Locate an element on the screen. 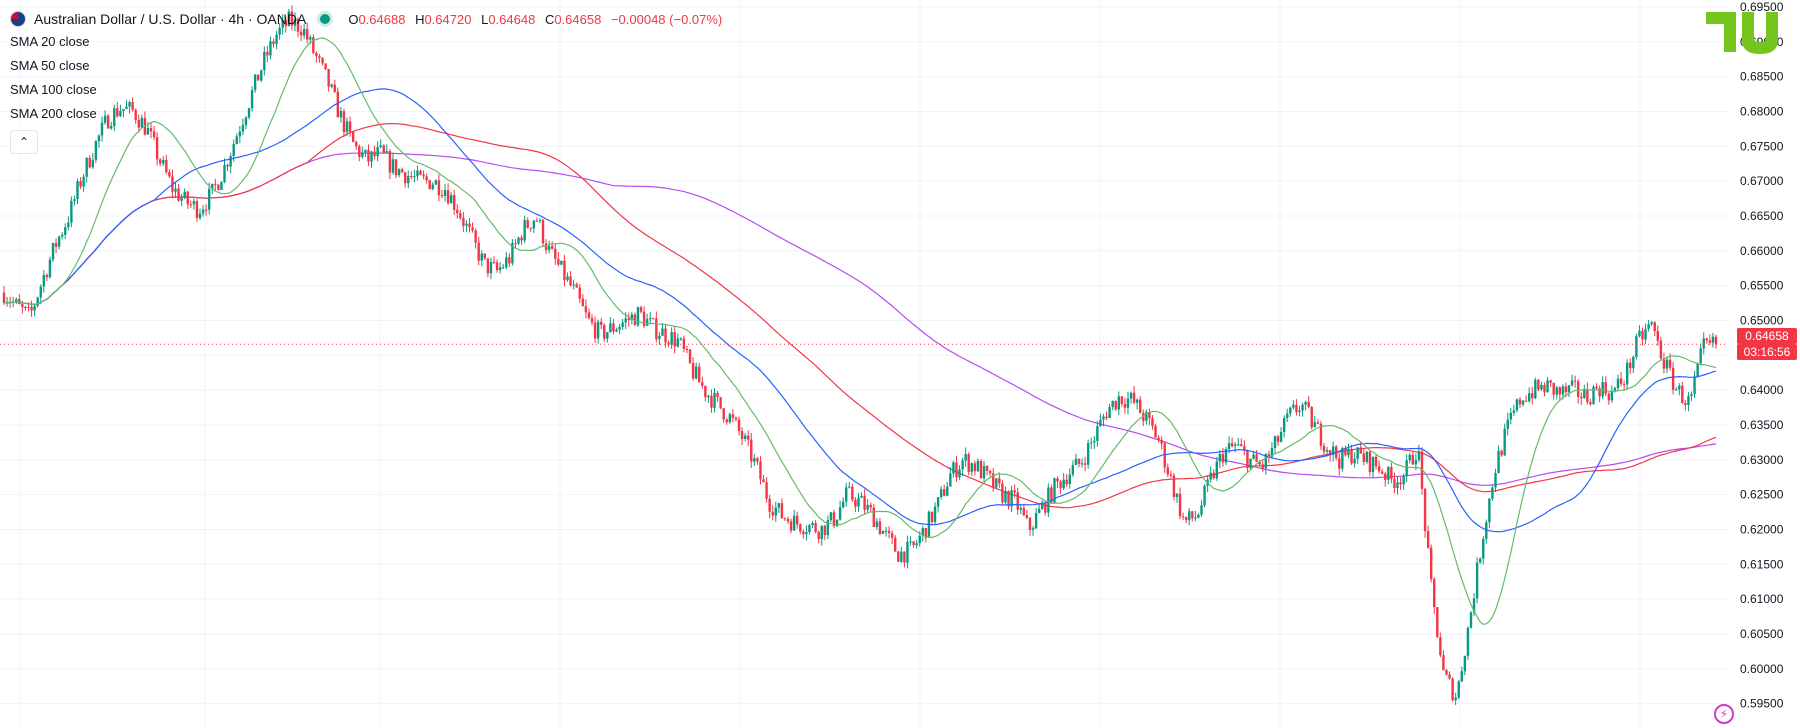 The height and width of the screenshot is (728, 1800). low-label: L is located at coordinates (485, 19).